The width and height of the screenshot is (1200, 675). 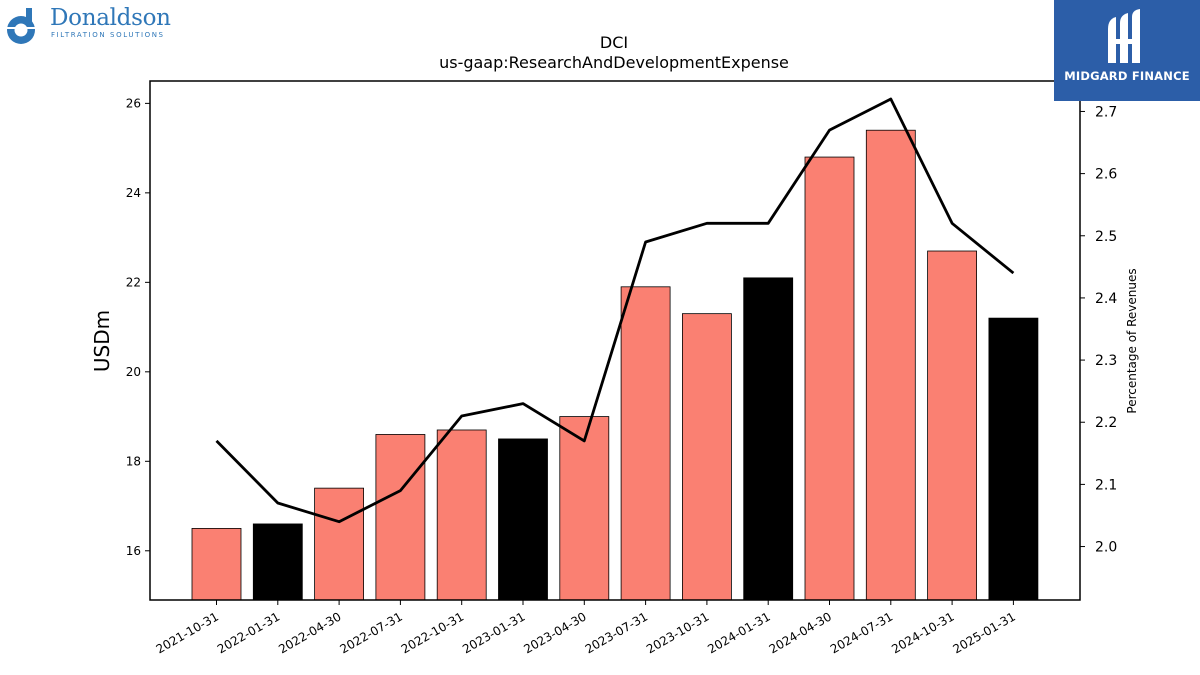 I want to click on y-tick-label-22: 22, so click(x=133, y=282).